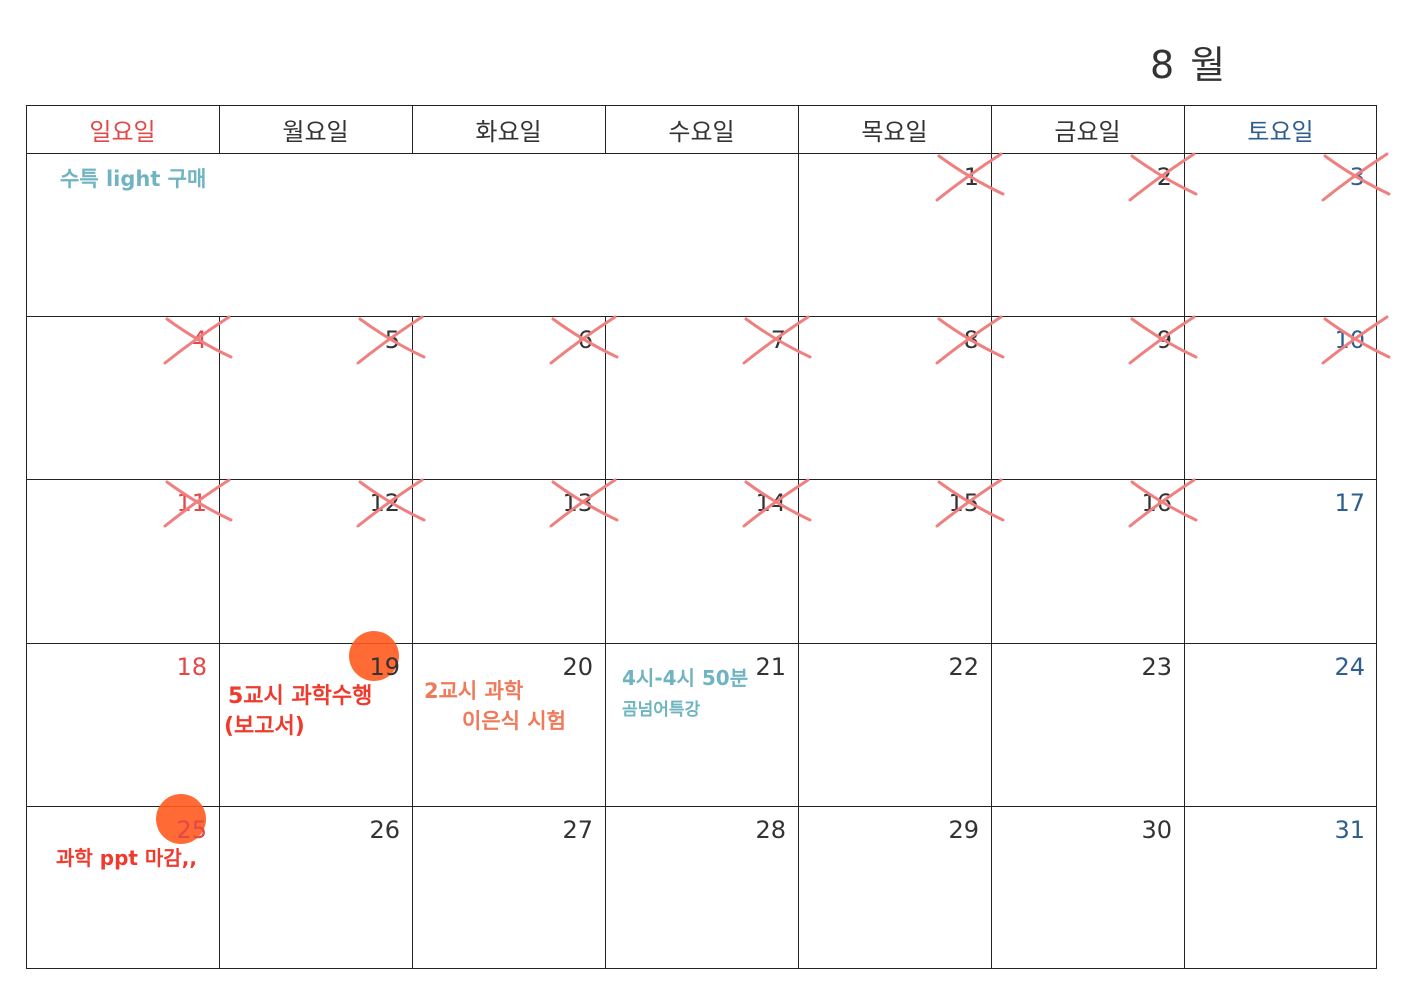  What do you see at coordinates (661, 710) in the screenshot?
I see `note-lecture-line2: 곰넘어특강` at bounding box center [661, 710].